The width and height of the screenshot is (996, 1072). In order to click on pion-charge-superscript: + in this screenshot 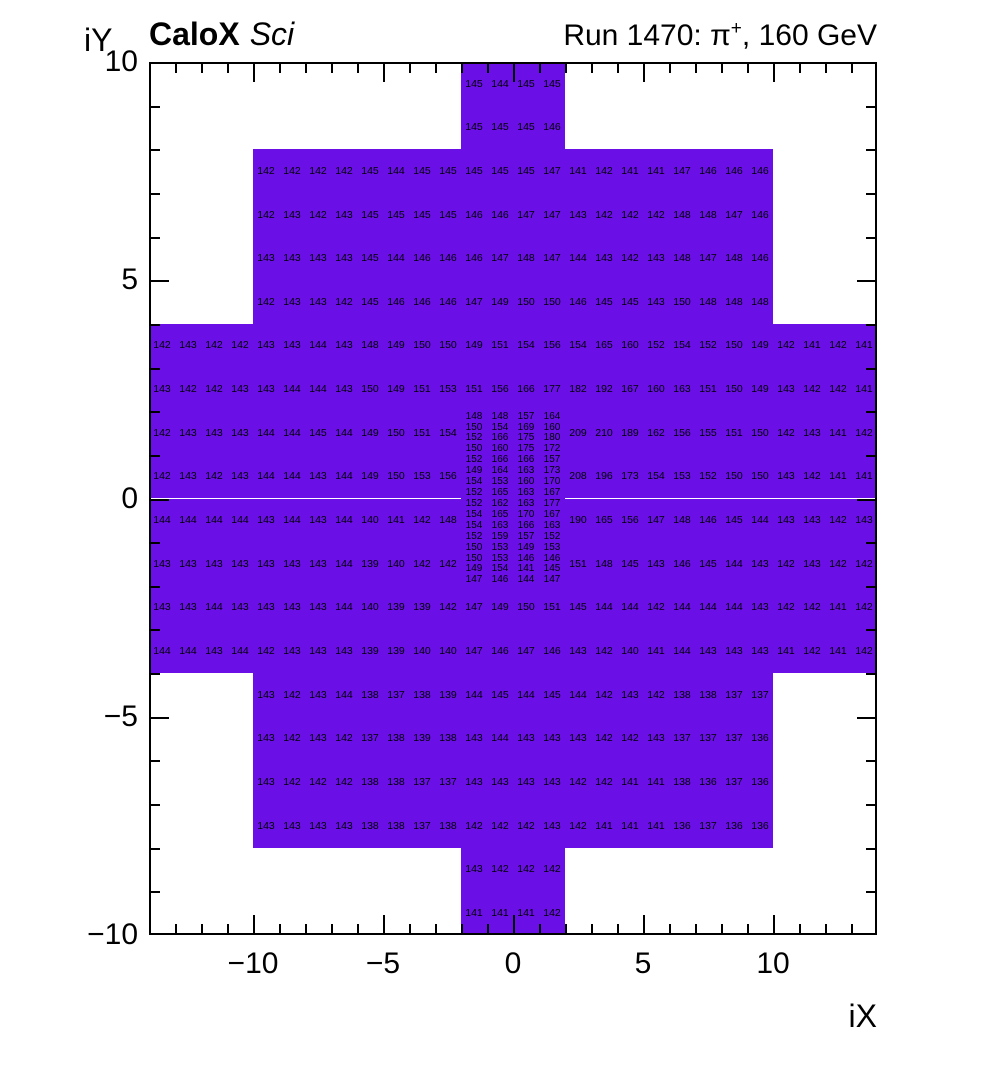, I will do `click(736, 28)`.